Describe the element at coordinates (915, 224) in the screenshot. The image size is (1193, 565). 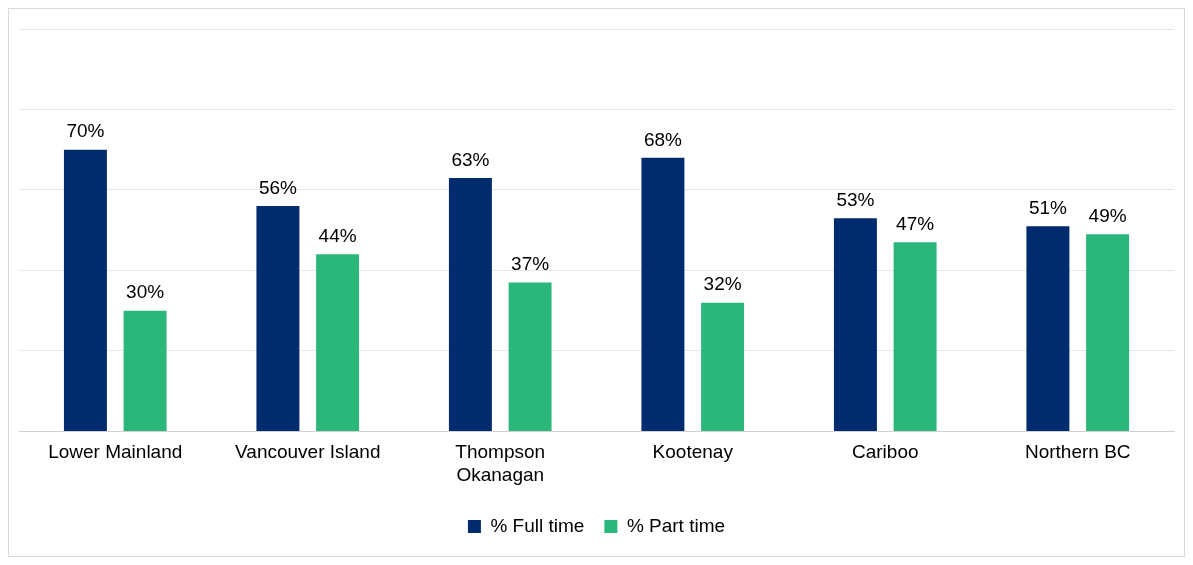
I see `data-label: 47%` at that location.